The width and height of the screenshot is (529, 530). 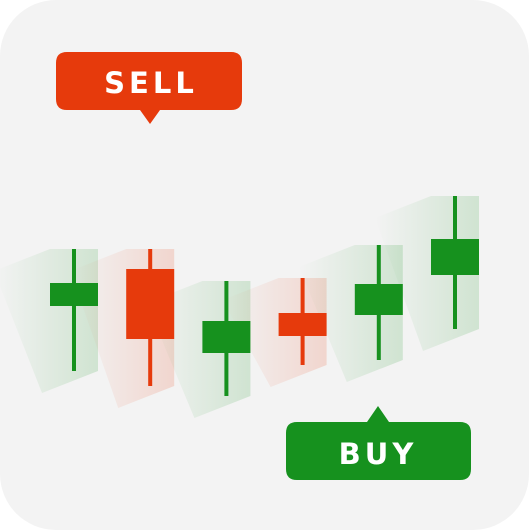 I want to click on candle-2-body, so click(x=150, y=304).